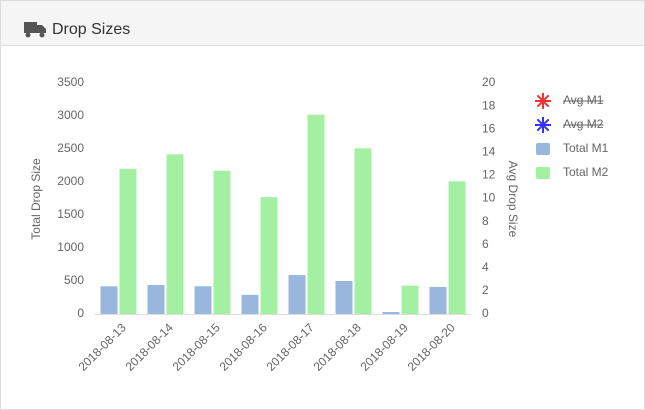 The height and width of the screenshot is (410, 645). Describe the element at coordinates (489, 105) in the screenshot. I see `y2-tick-label: 18` at that location.